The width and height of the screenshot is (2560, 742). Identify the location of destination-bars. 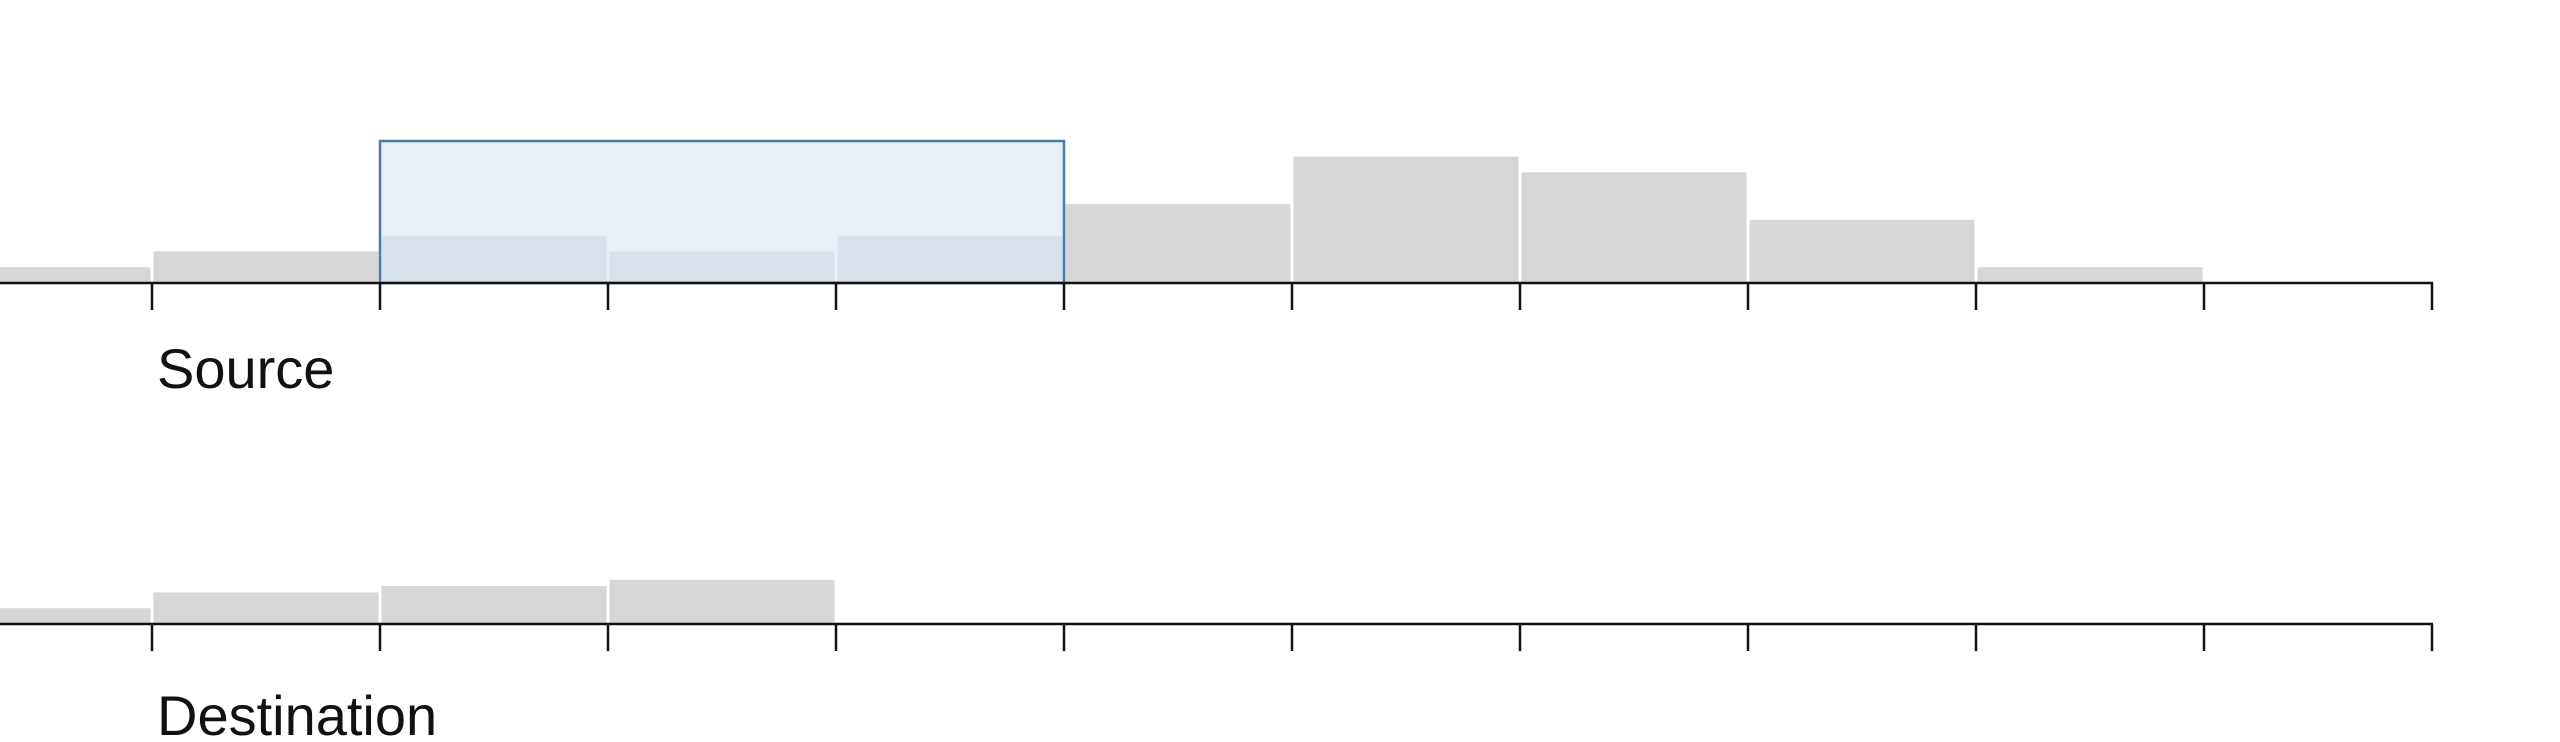
(417, 601).